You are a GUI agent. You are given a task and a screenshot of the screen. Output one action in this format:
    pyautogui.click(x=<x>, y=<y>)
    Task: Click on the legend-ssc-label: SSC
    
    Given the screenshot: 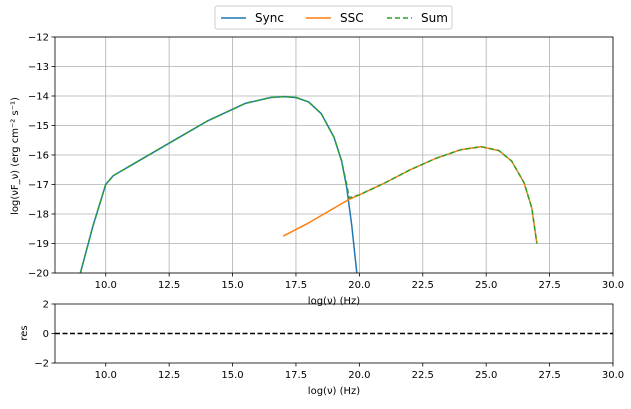 What is the action you would take?
    pyautogui.click(x=352, y=18)
    